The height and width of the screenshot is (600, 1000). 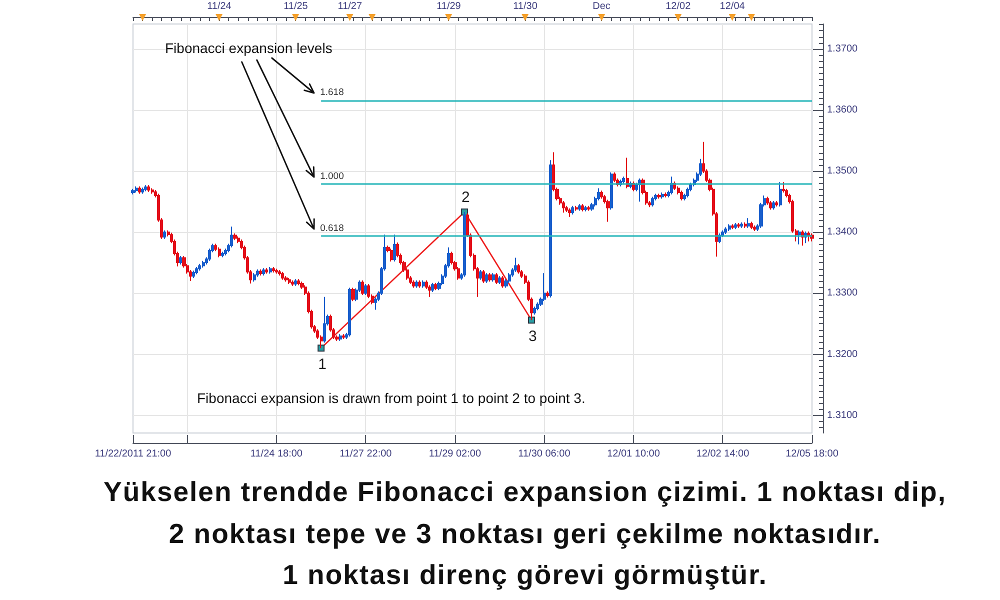 What do you see at coordinates (678, 7) in the screenshot?
I see `text: 12/02` at bounding box center [678, 7].